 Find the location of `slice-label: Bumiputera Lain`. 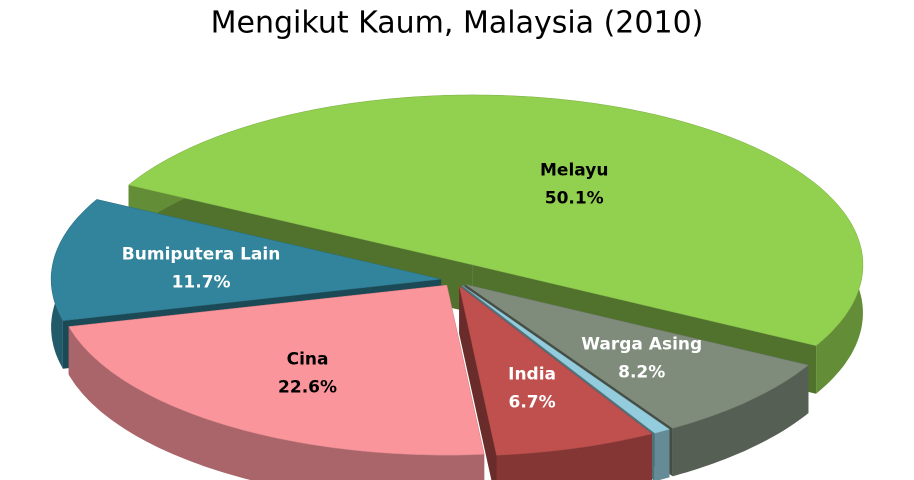

slice-label: Bumiputera Lain is located at coordinates (201, 255).